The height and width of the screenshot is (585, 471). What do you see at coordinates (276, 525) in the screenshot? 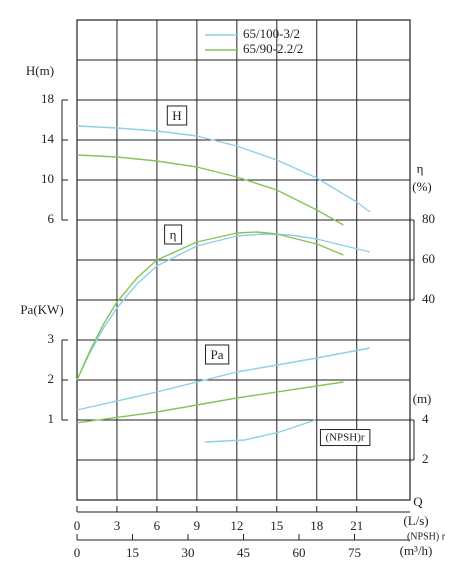
I see `x-tick-label: 15` at bounding box center [276, 525].